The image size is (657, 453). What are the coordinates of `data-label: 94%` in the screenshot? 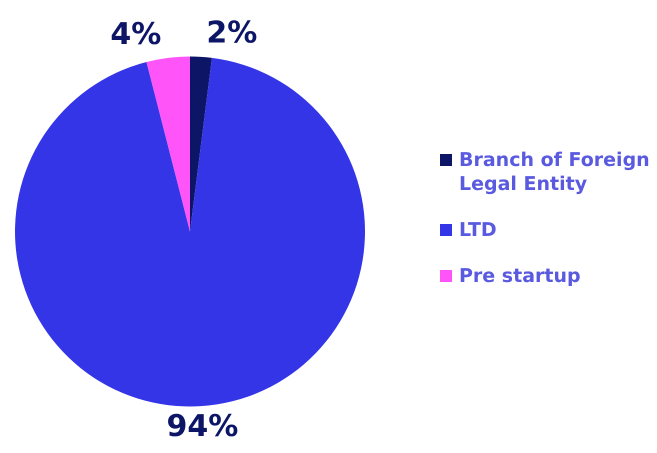 It's located at (202, 426).